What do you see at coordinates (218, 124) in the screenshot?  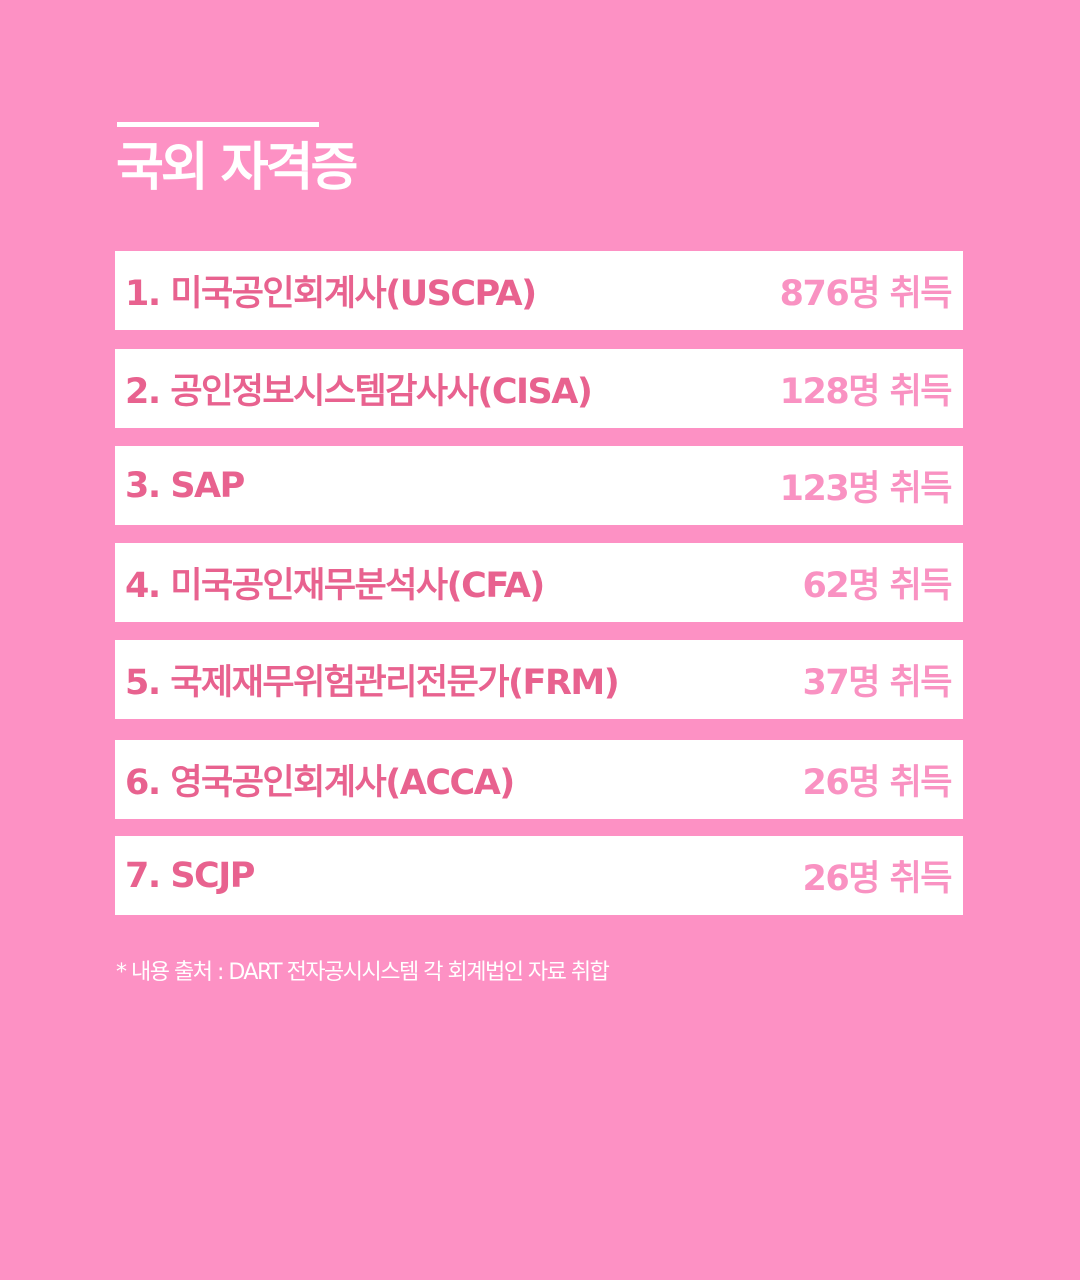 I see `title-underline` at bounding box center [218, 124].